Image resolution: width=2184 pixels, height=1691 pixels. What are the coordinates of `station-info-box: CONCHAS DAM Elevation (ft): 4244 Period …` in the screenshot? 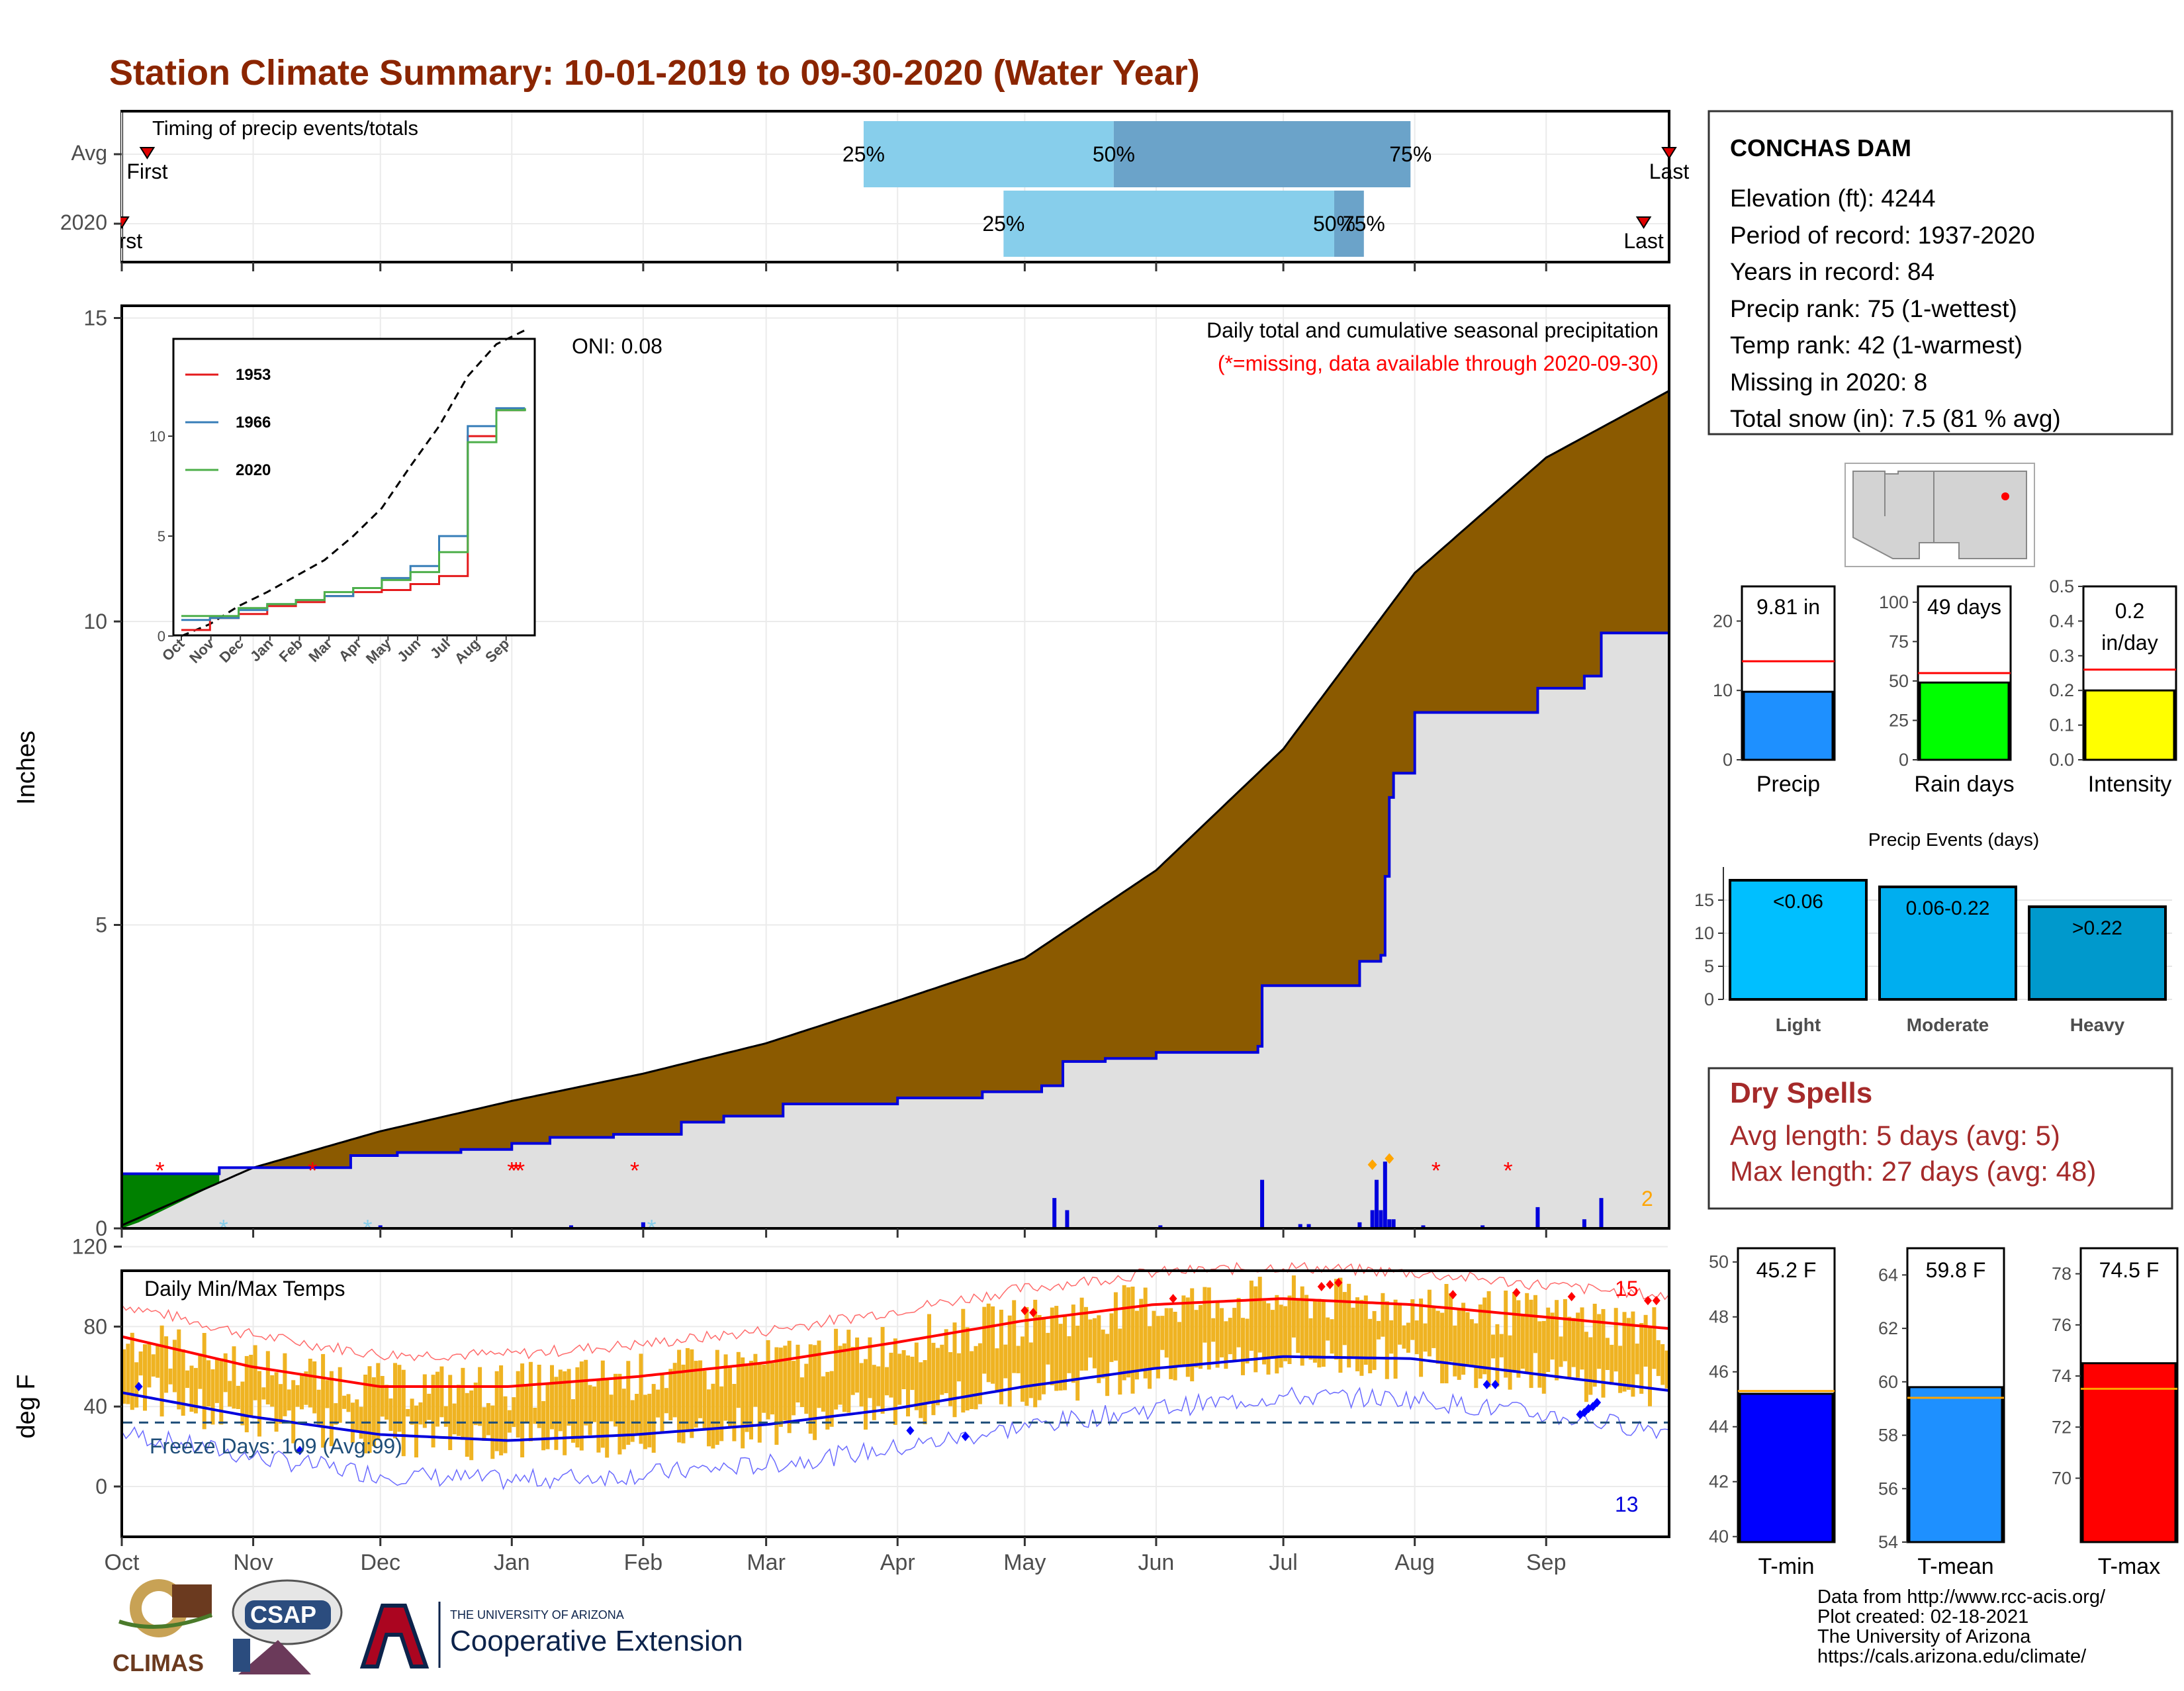 It's located at (1940, 272).